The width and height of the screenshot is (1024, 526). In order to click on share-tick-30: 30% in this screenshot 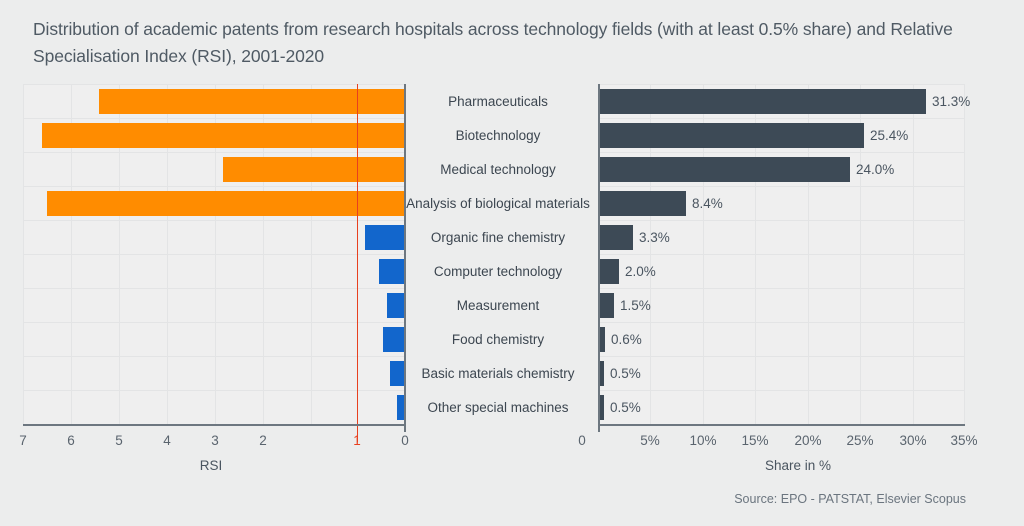, I will do `click(913, 440)`.